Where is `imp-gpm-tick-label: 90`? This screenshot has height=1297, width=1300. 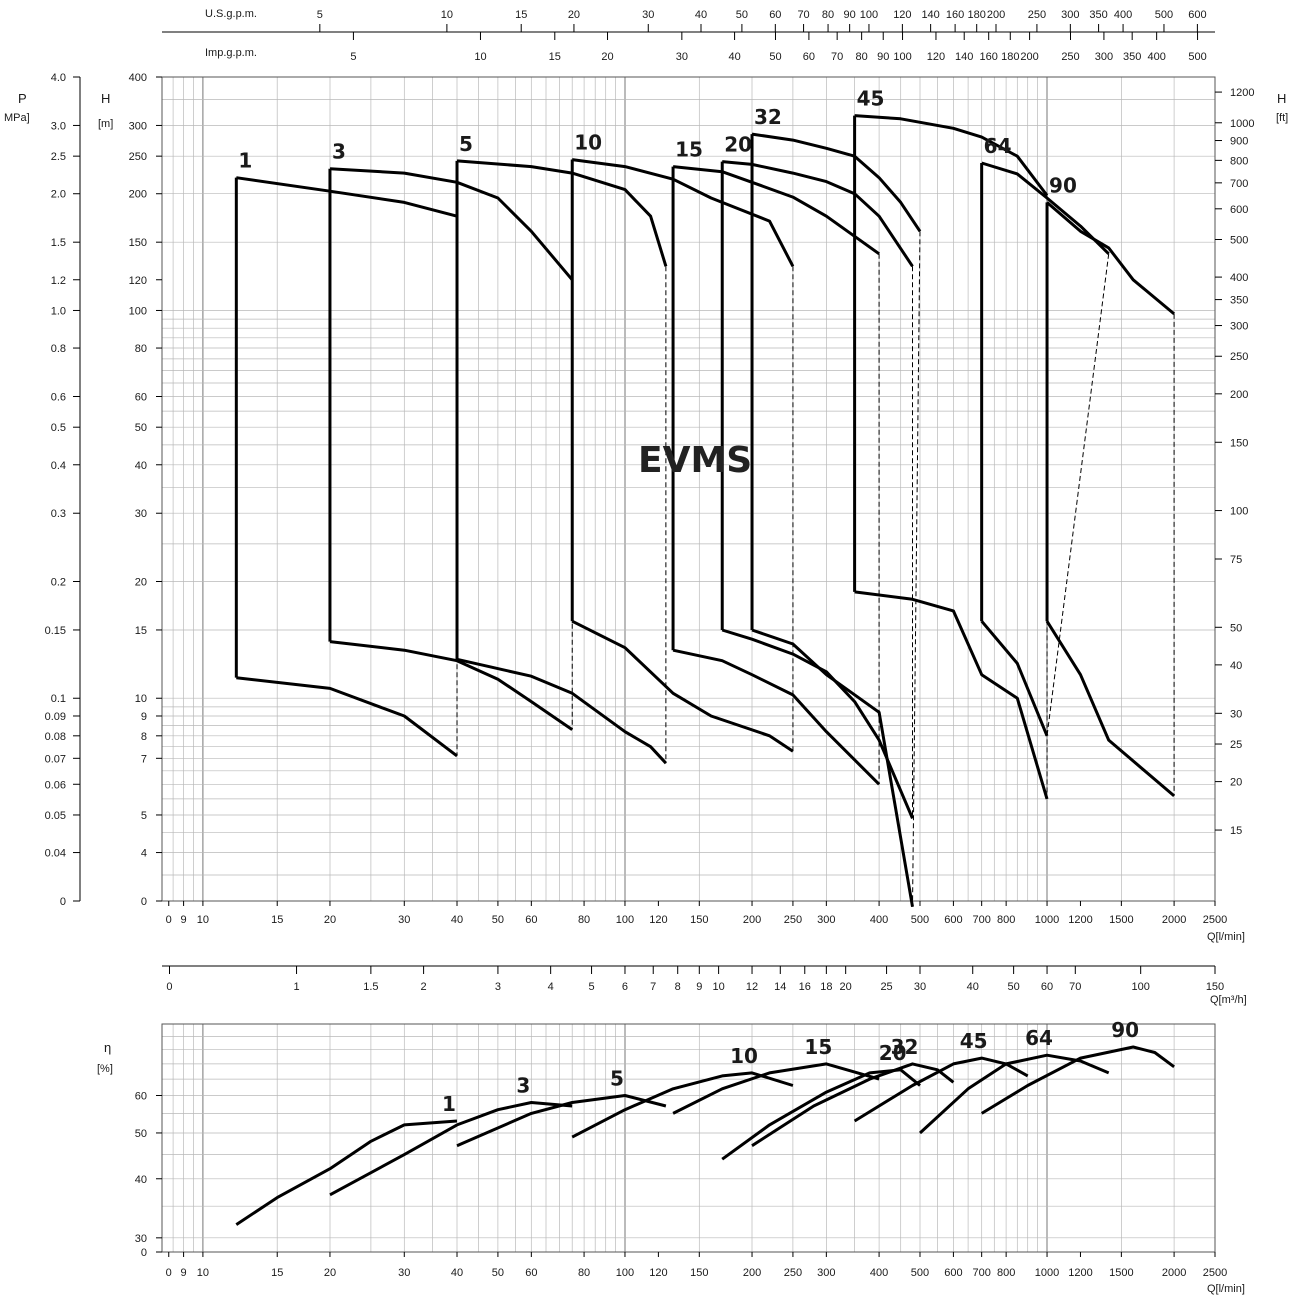
imp-gpm-tick-label: 90 is located at coordinates (883, 57).